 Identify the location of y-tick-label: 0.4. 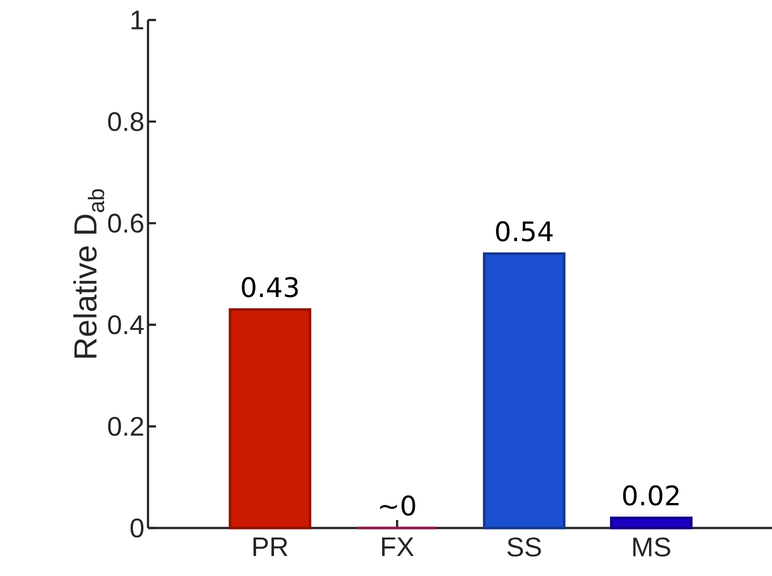
(126, 324).